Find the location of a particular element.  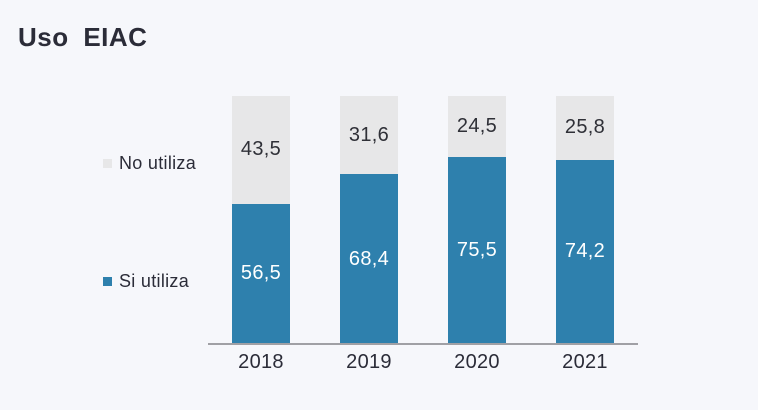

bar-segment-no-utiliza-2018: 43,5 is located at coordinates (261, 150).